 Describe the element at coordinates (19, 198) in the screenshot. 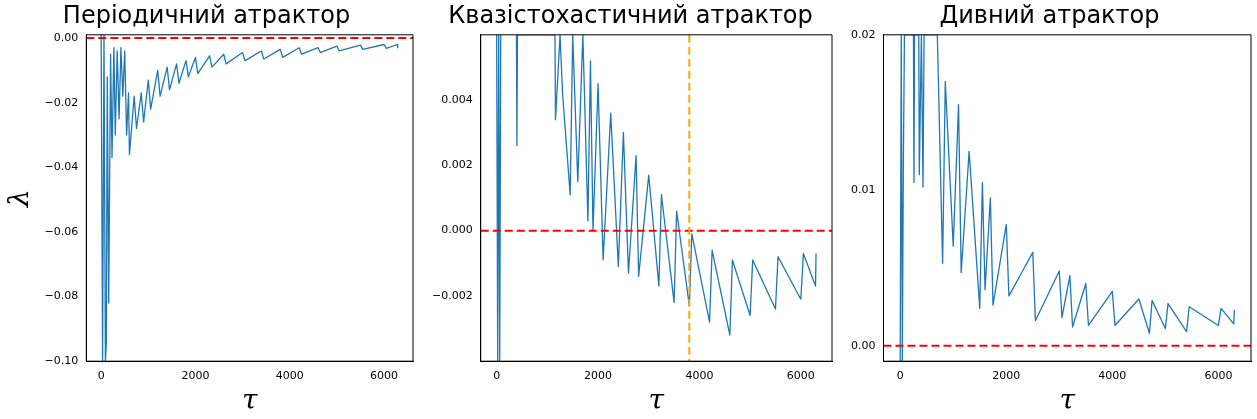

I see `y-axis-title: λ` at that location.